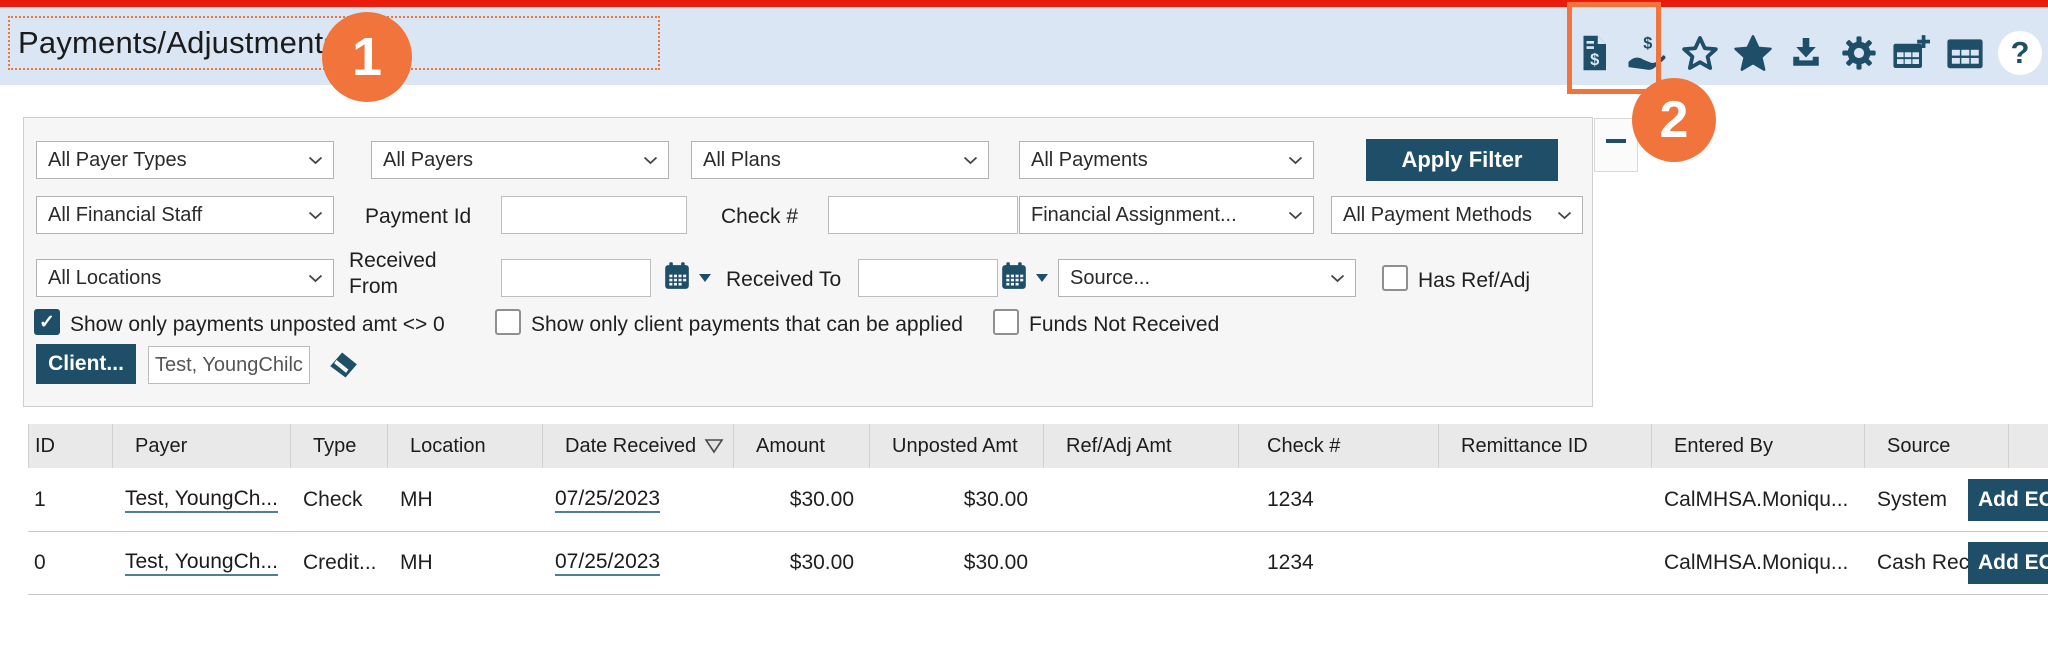 The height and width of the screenshot is (653, 2048). I want to click on has-ref-adj-checkbox, so click(1395, 278).